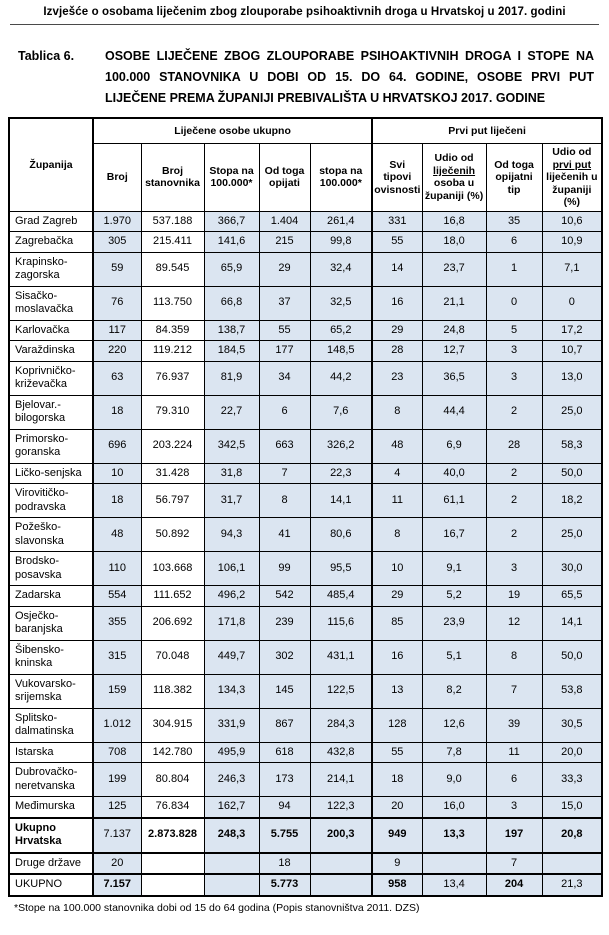  I want to click on value-cell: 59, so click(117, 269).